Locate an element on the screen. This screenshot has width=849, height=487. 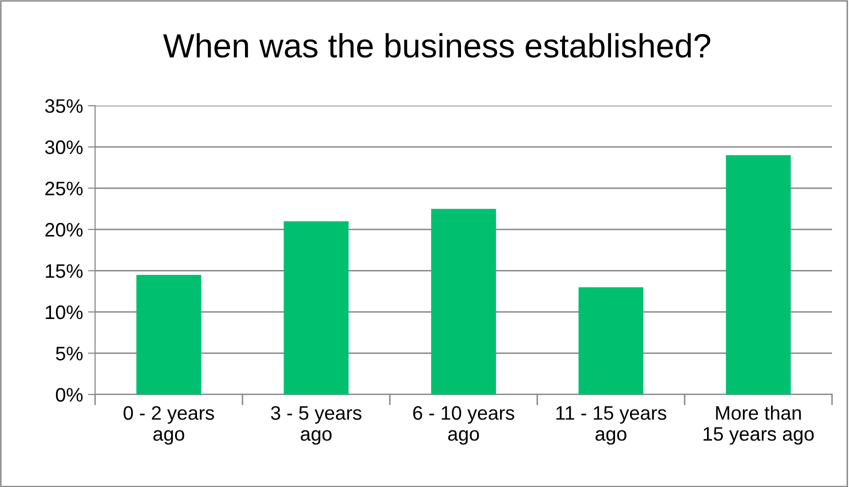
y-tick-label: 20% is located at coordinates (64, 229).